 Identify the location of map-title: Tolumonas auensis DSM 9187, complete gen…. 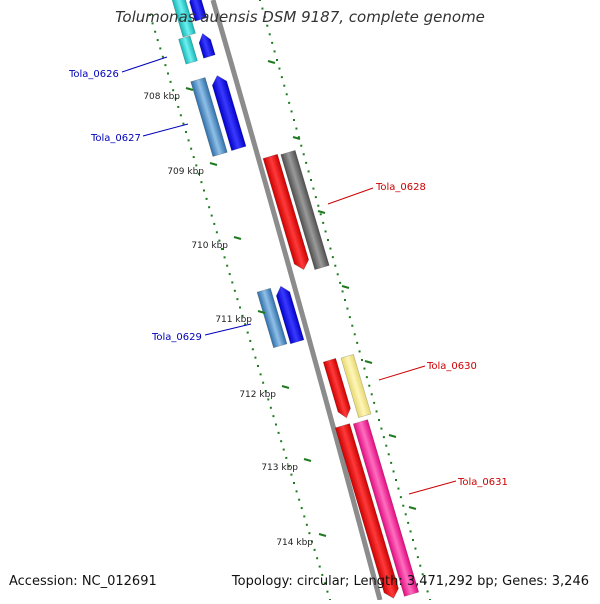
(300, 17).